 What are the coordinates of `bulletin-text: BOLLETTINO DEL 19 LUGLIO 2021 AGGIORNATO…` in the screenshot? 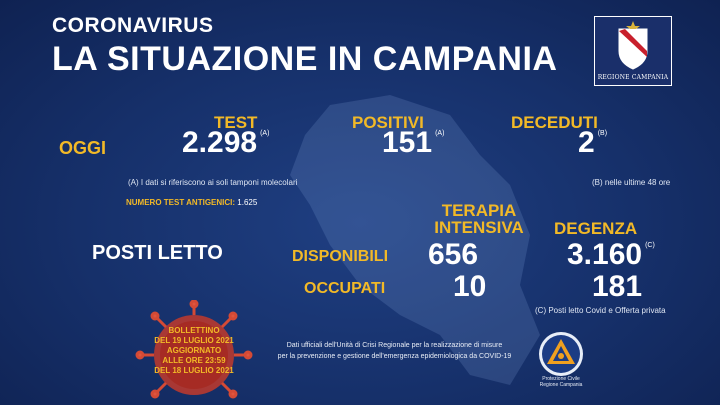 It's located at (194, 351).